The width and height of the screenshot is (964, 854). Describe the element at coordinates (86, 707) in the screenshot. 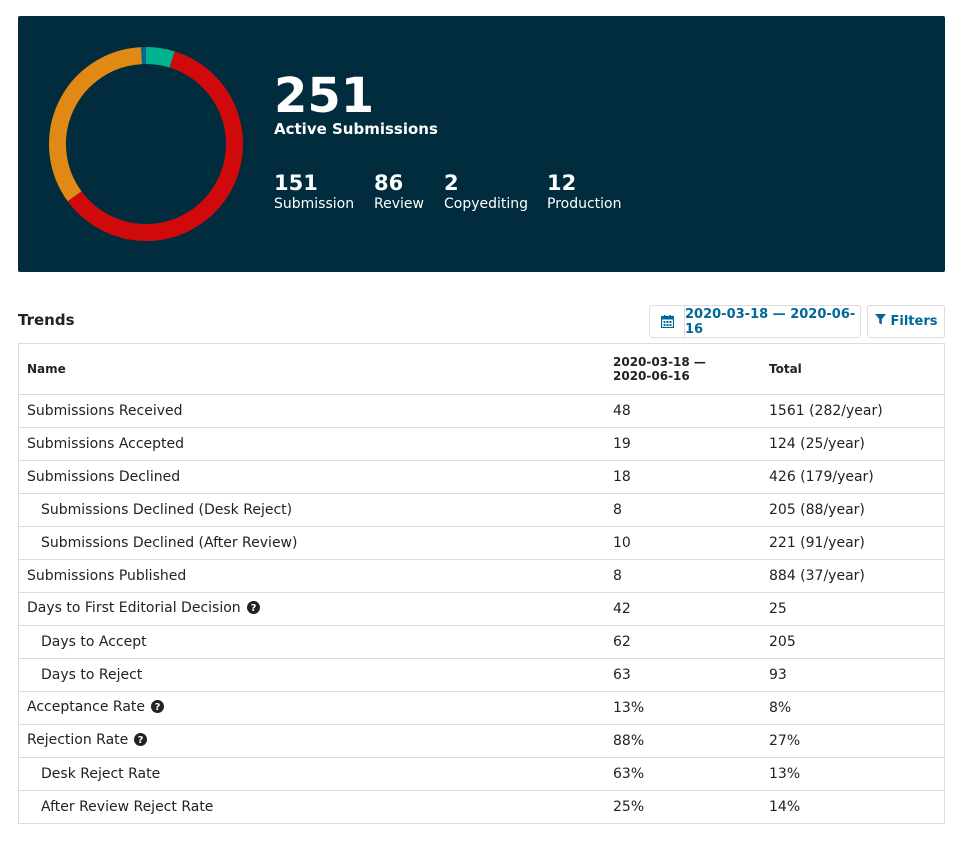

I see `row-name: Acceptance Rate` at that location.